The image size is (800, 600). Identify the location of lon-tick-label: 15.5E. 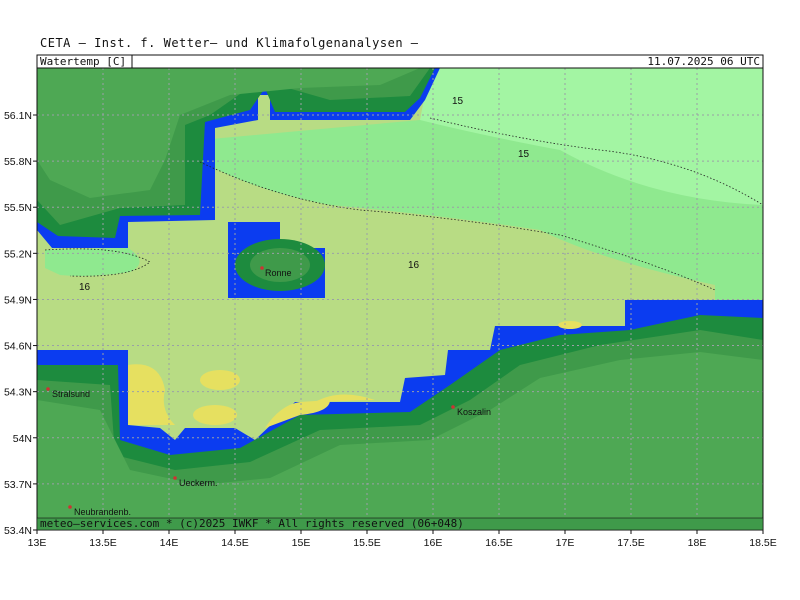
(366, 543).